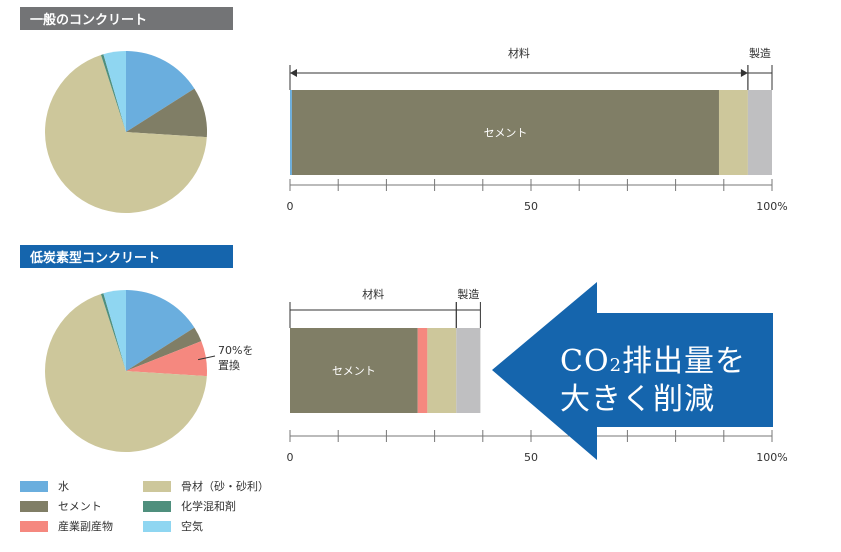 The image size is (841, 552). What do you see at coordinates (34, 486) in the screenshot?
I see `legend-swatch-water` at bounding box center [34, 486].